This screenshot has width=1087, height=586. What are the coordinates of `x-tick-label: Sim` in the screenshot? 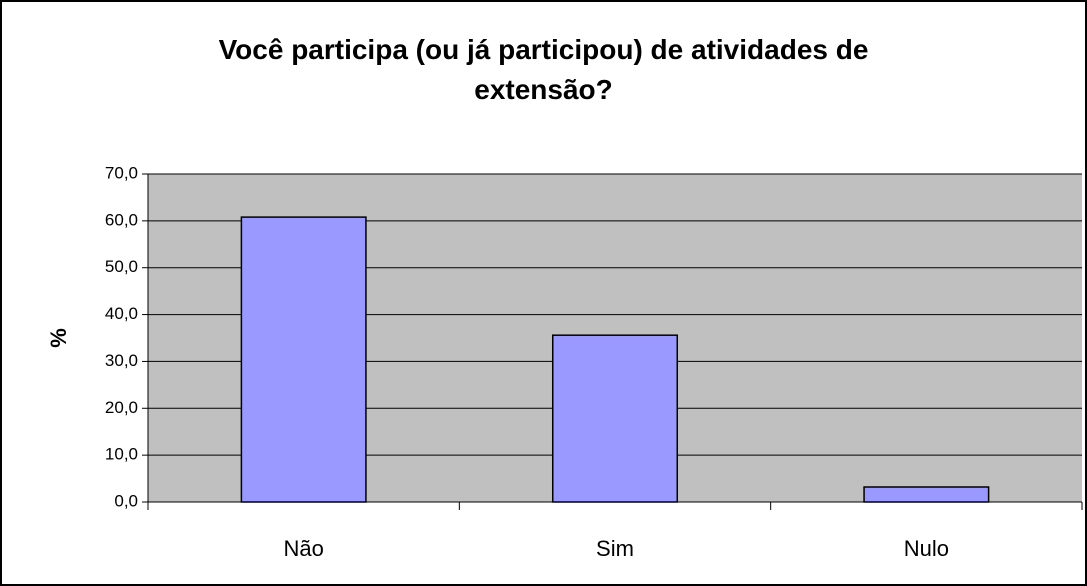 It's located at (615, 548).